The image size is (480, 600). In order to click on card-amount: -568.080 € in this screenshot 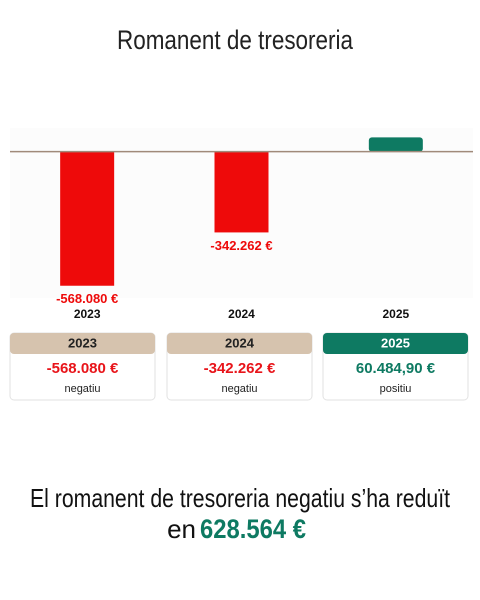, I will do `click(83, 368)`.